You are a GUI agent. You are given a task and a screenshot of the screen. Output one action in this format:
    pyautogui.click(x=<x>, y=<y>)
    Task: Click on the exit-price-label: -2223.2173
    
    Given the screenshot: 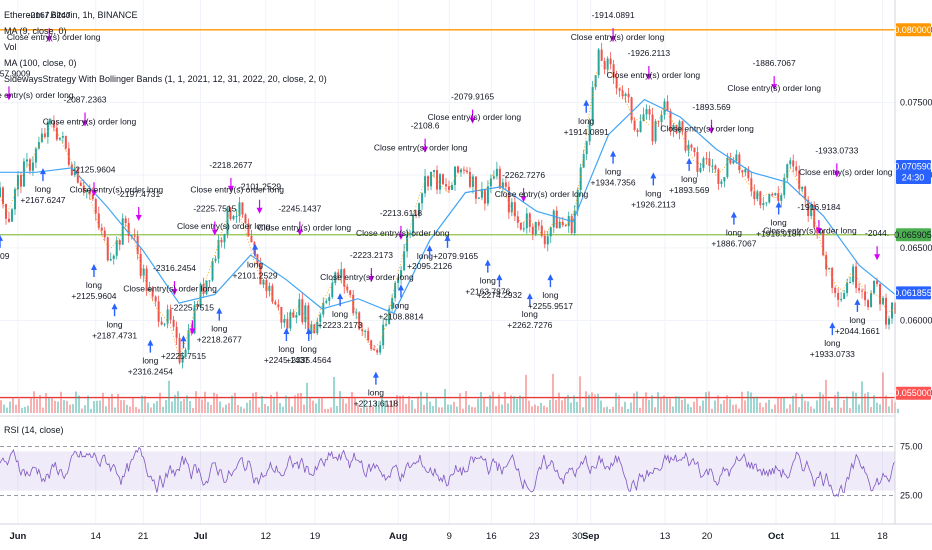 What is the action you would take?
    pyautogui.click(x=371, y=255)
    